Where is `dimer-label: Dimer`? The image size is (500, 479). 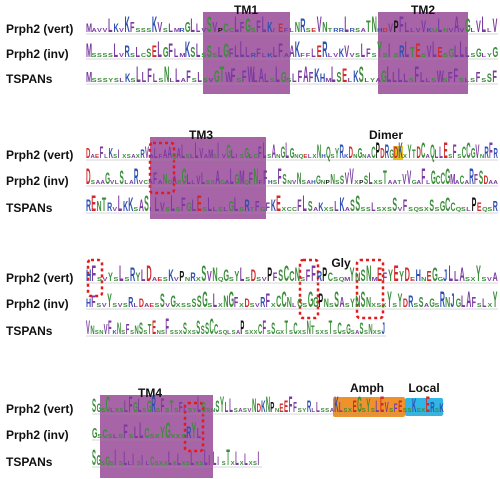 dimer-label: Dimer is located at coordinates (386, 135).